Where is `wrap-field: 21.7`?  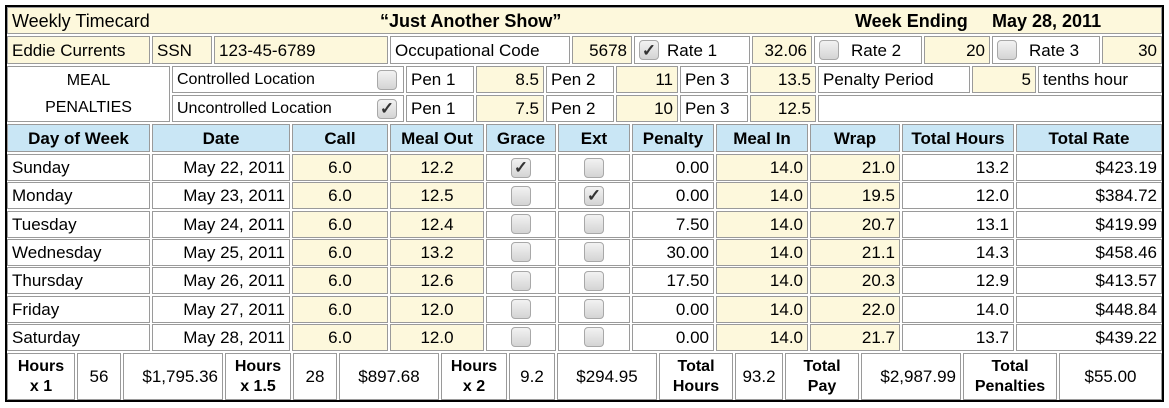 wrap-field: 21.7 is located at coordinates (855, 337).